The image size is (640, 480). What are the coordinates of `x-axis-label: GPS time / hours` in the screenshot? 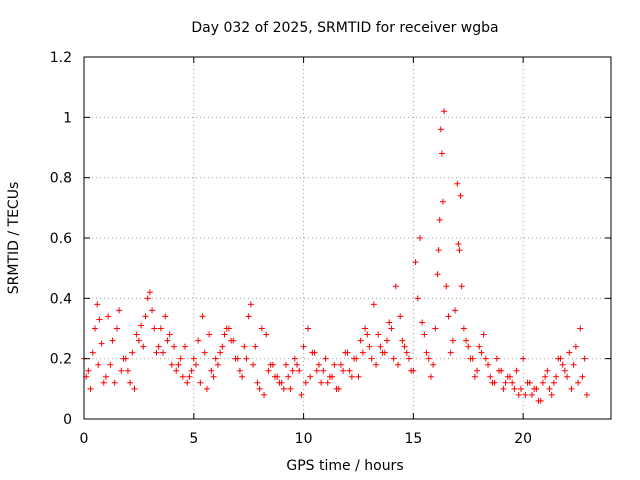 It's located at (344, 466).